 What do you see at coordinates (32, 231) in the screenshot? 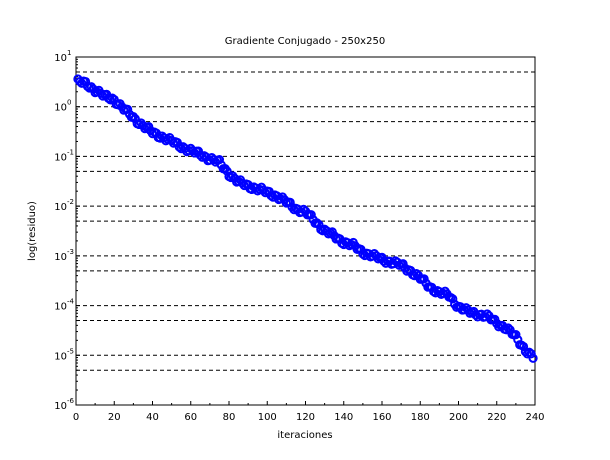
I see `y-axis-label: log(residuo)` at bounding box center [32, 231].